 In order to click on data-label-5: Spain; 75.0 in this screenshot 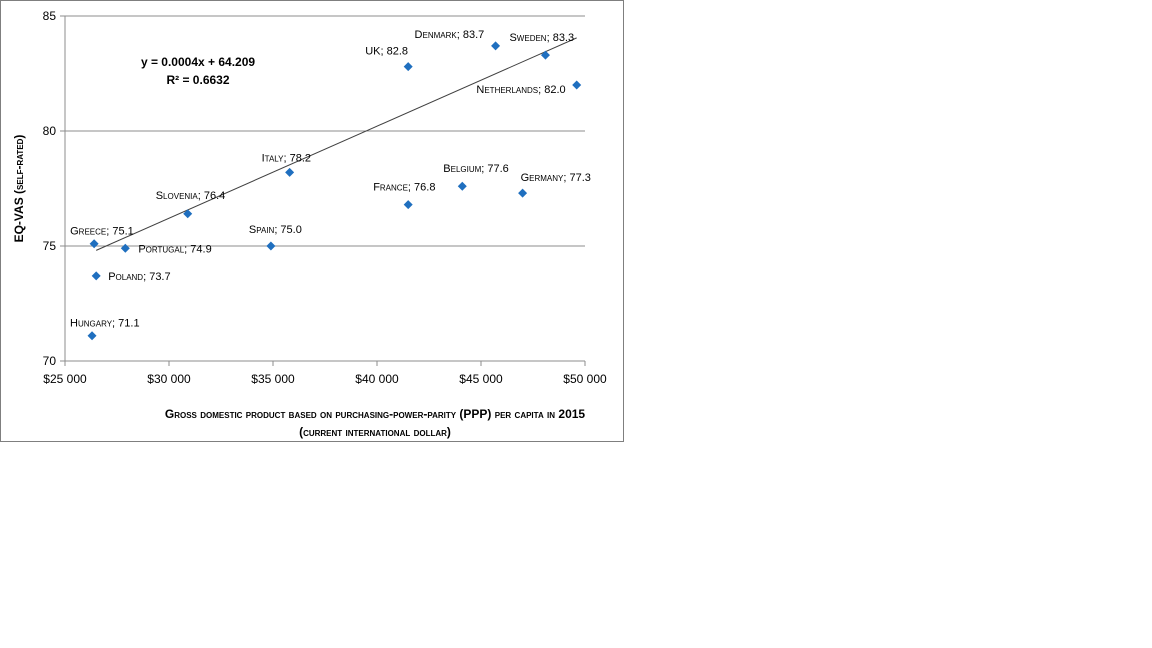, I will do `click(275, 230)`.